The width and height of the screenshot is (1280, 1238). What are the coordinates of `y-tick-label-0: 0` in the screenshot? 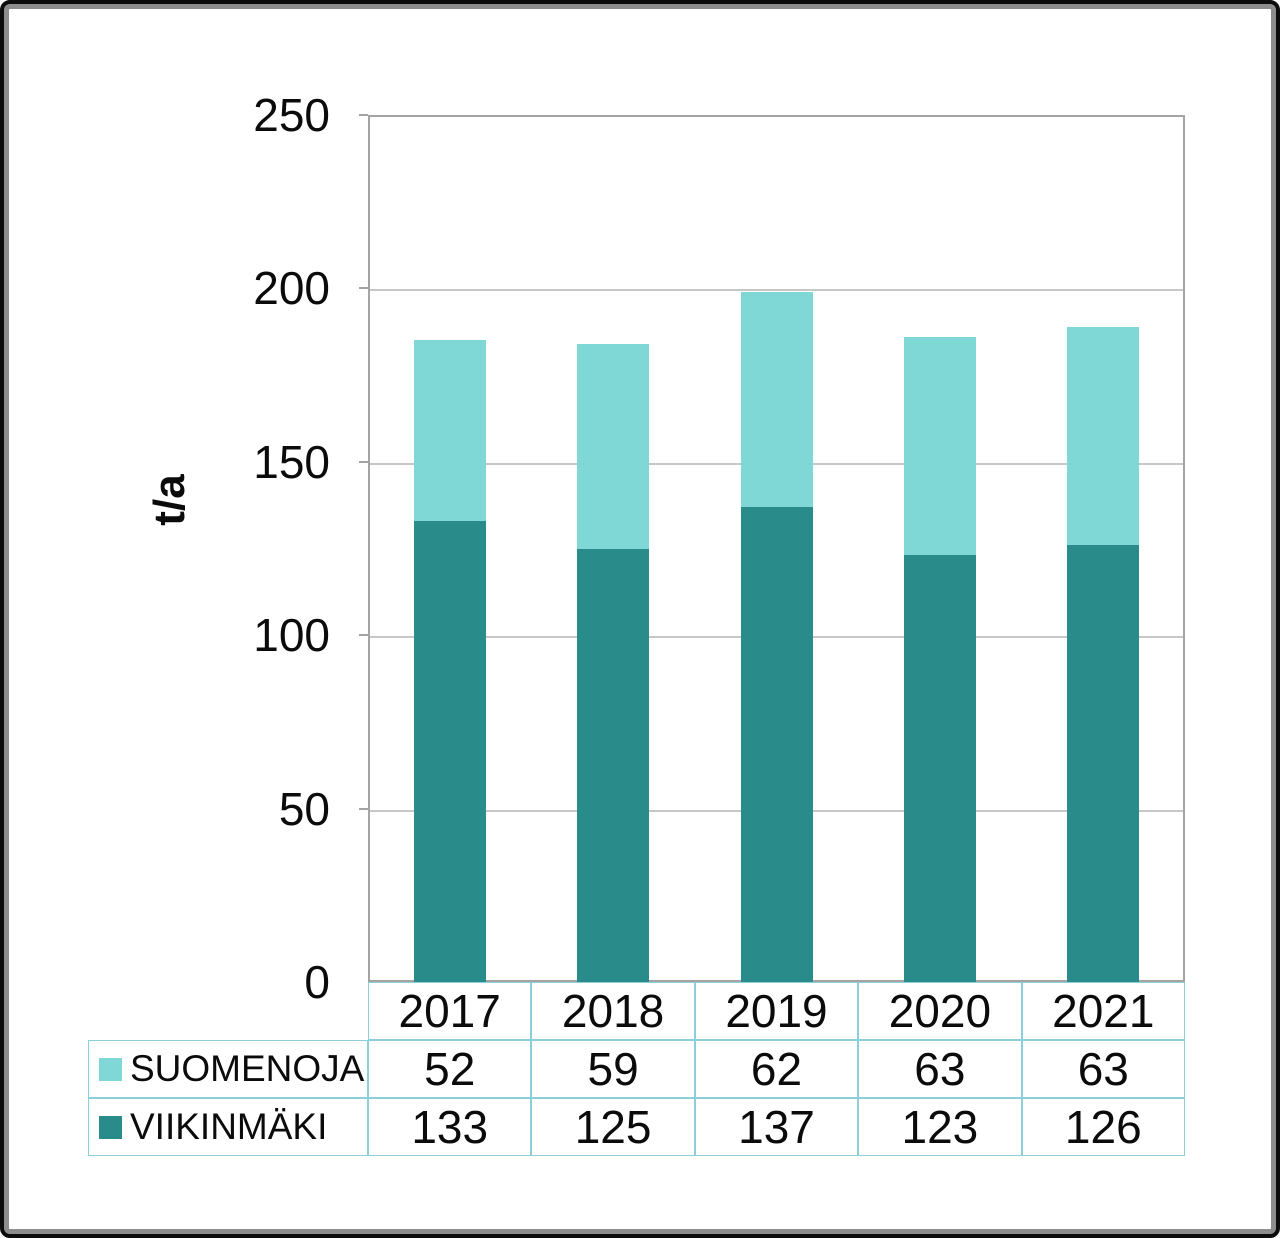 It's located at (317, 982).